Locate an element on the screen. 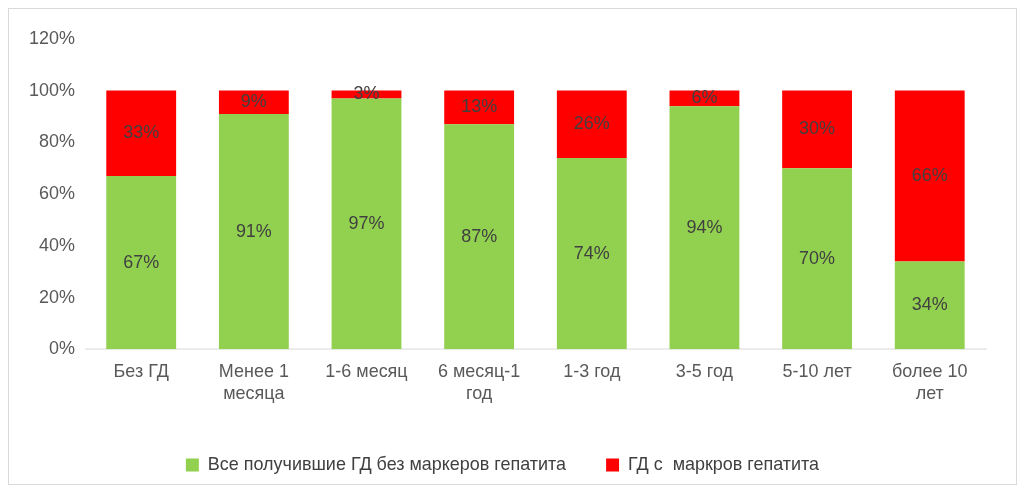 The height and width of the screenshot is (495, 1027). x-tick-label: Без ГД is located at coordinates (141, 371).